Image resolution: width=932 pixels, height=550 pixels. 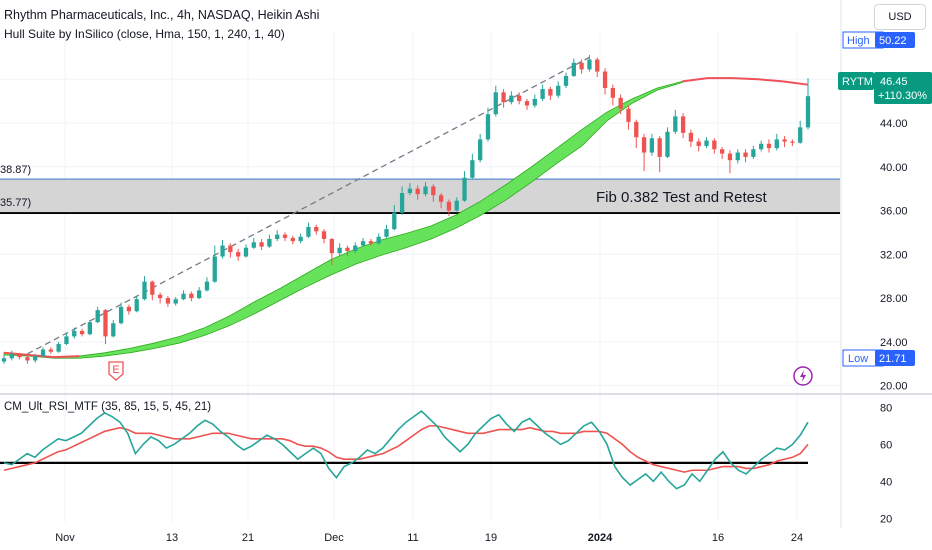 I want to click on high-value: 50.22, so click(x=893, y=41).